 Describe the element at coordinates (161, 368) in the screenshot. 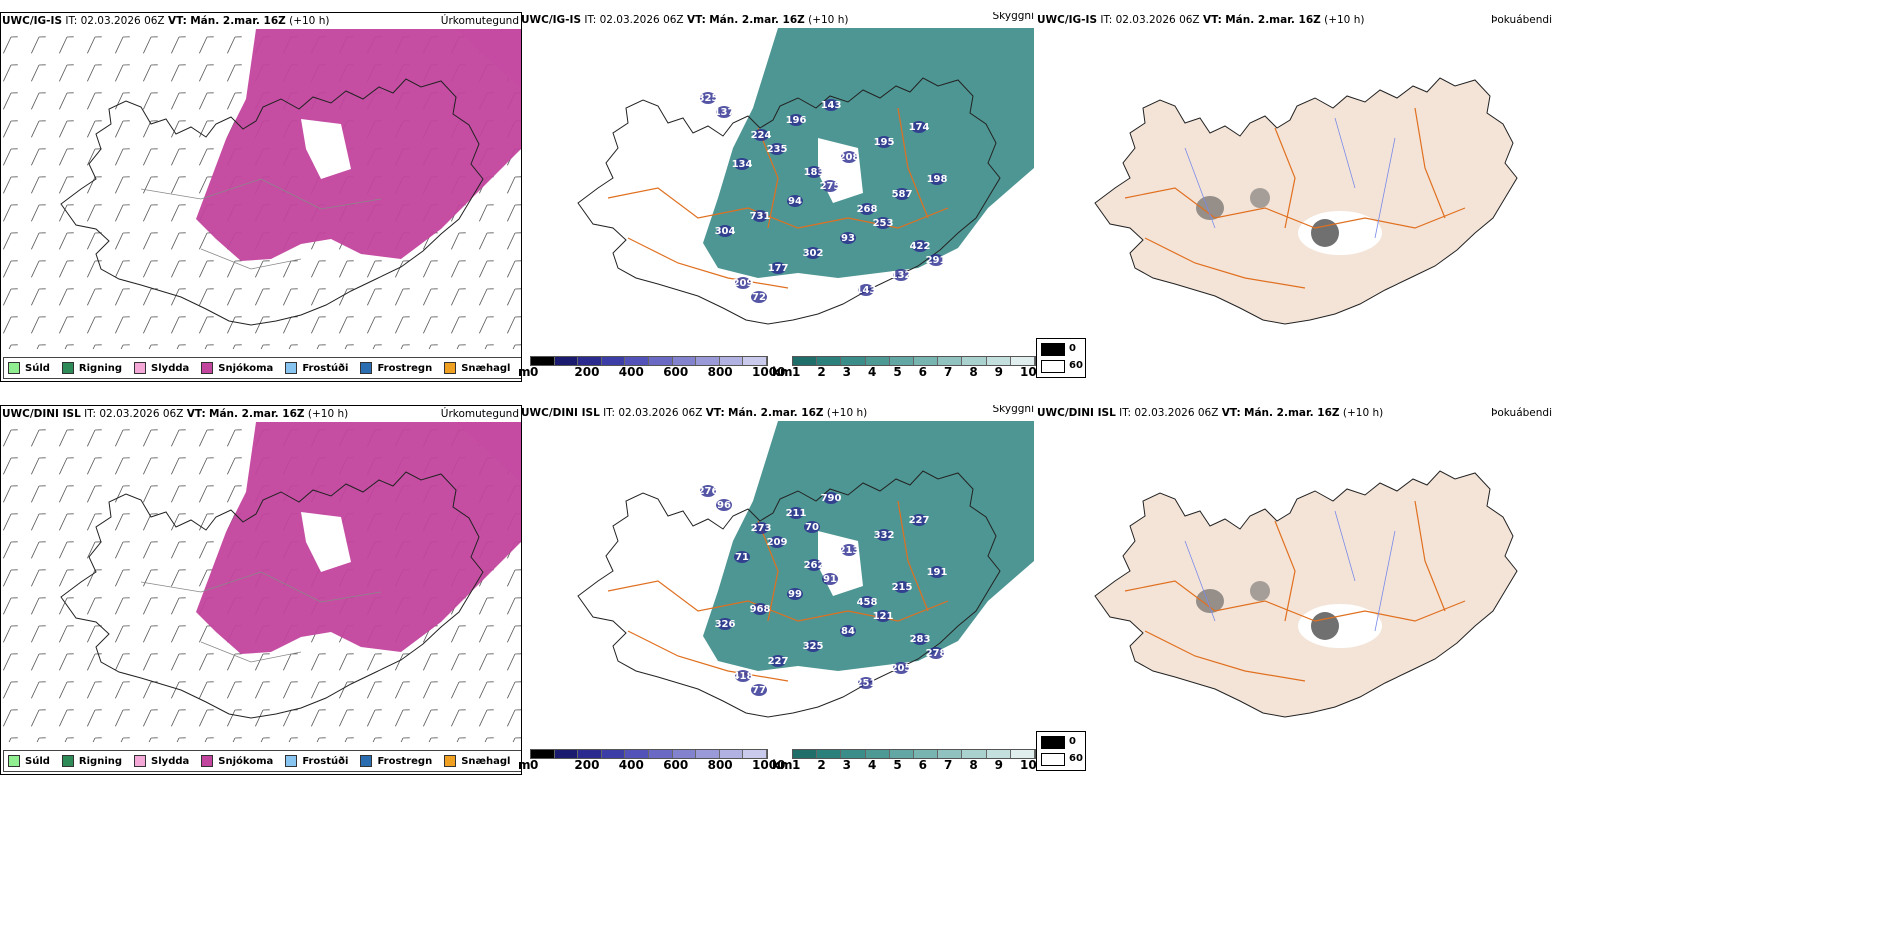

I see `legend-item: Slydda` at that location.